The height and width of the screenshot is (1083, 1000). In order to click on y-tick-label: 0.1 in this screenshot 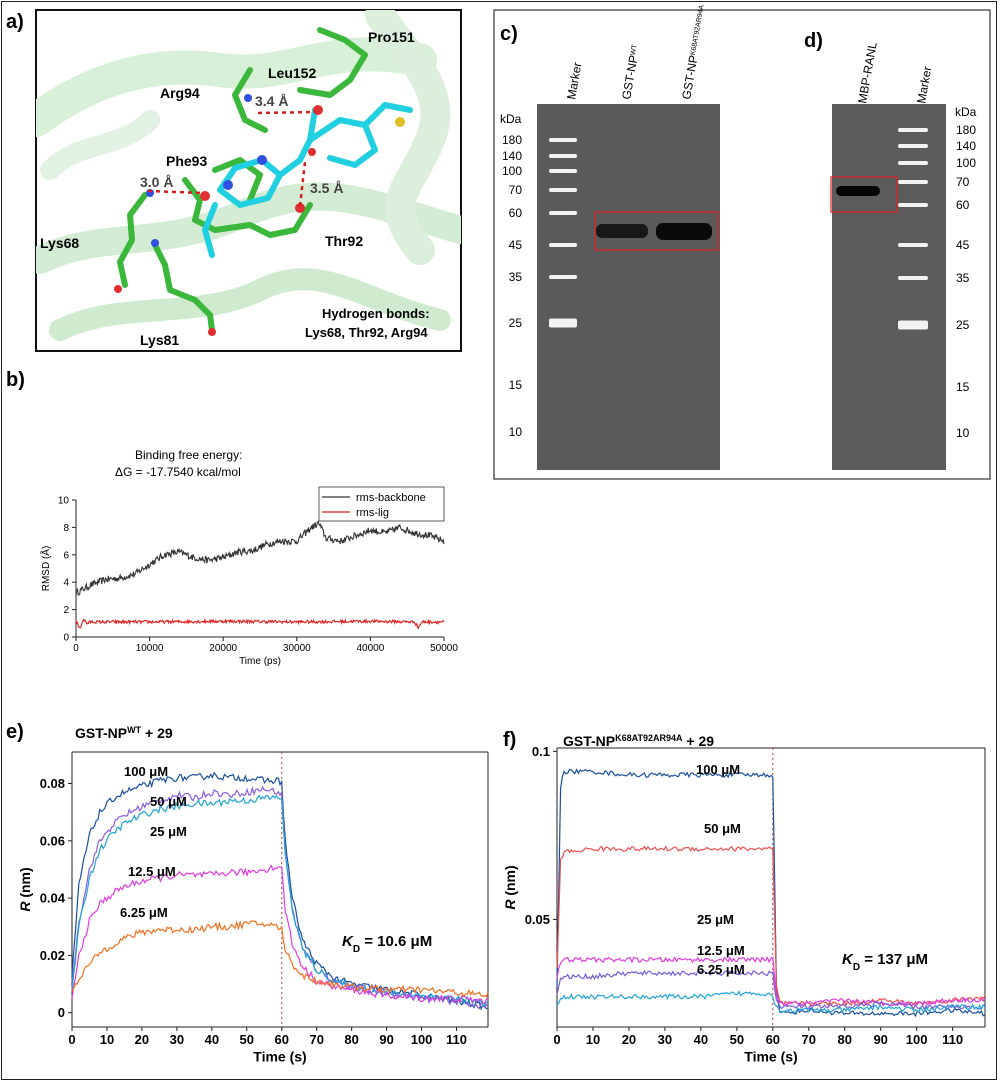, I will do `click(541, 751)`.